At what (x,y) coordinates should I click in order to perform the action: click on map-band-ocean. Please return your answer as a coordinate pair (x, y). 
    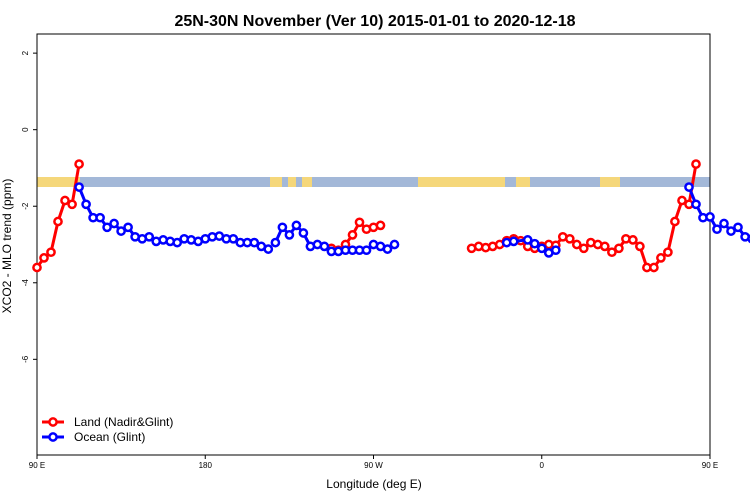
    Looking at the image, I should click on (373, 182).